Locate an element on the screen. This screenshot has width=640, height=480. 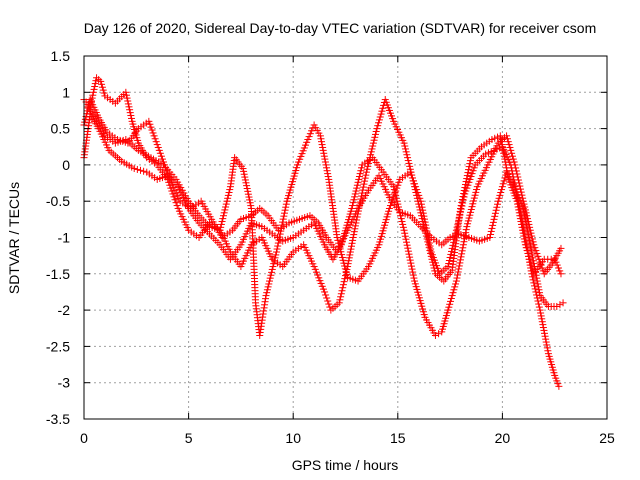
x-tick-label: 0 is located at coordinates (84, 438).